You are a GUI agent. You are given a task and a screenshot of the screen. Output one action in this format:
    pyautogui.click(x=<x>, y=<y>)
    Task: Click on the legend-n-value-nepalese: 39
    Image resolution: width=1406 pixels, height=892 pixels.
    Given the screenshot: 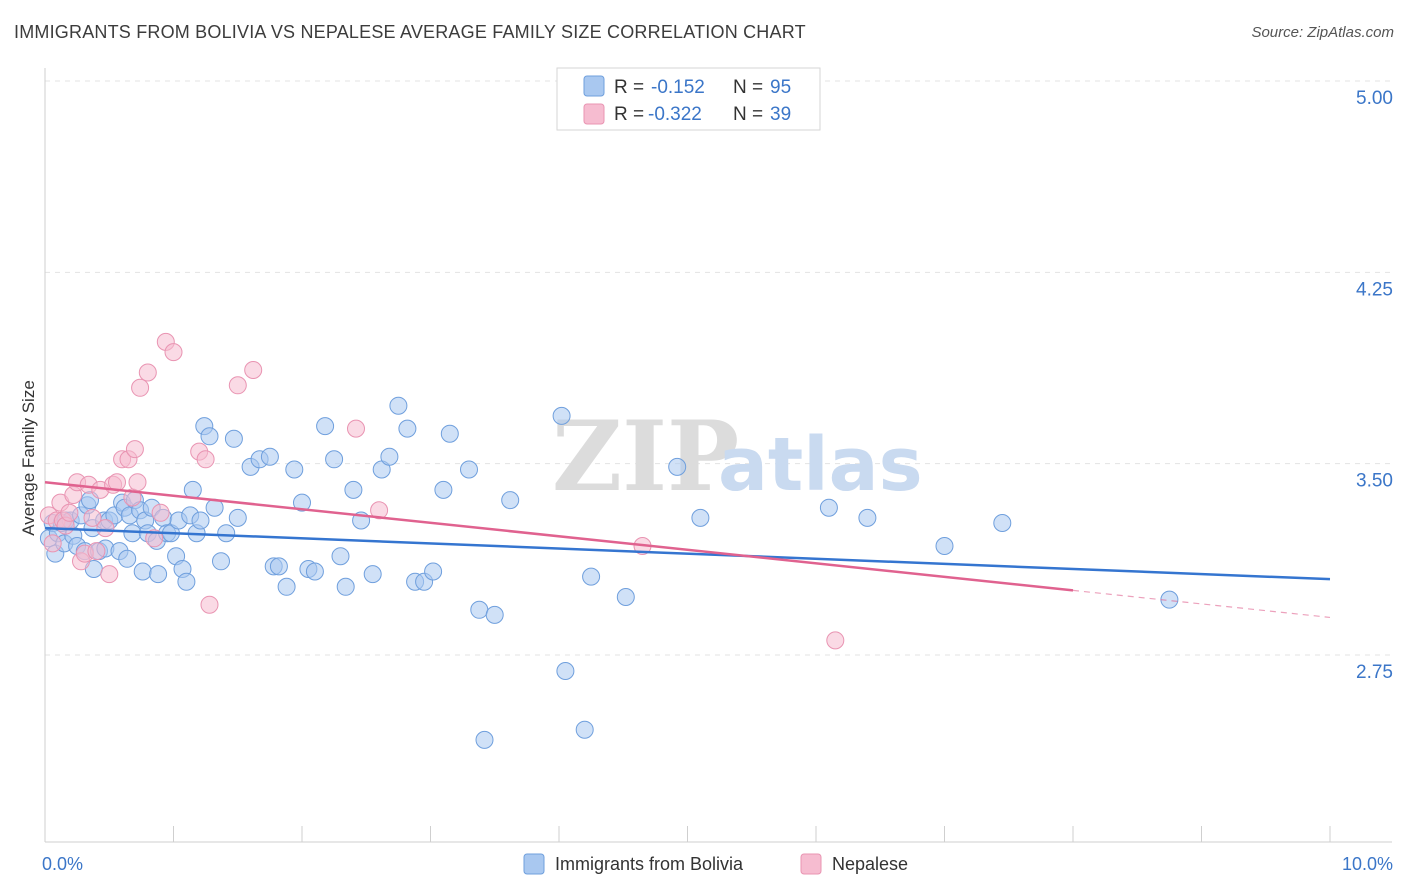 What is the action you would take?
    pyautogui.click(x=780, y=114)
    